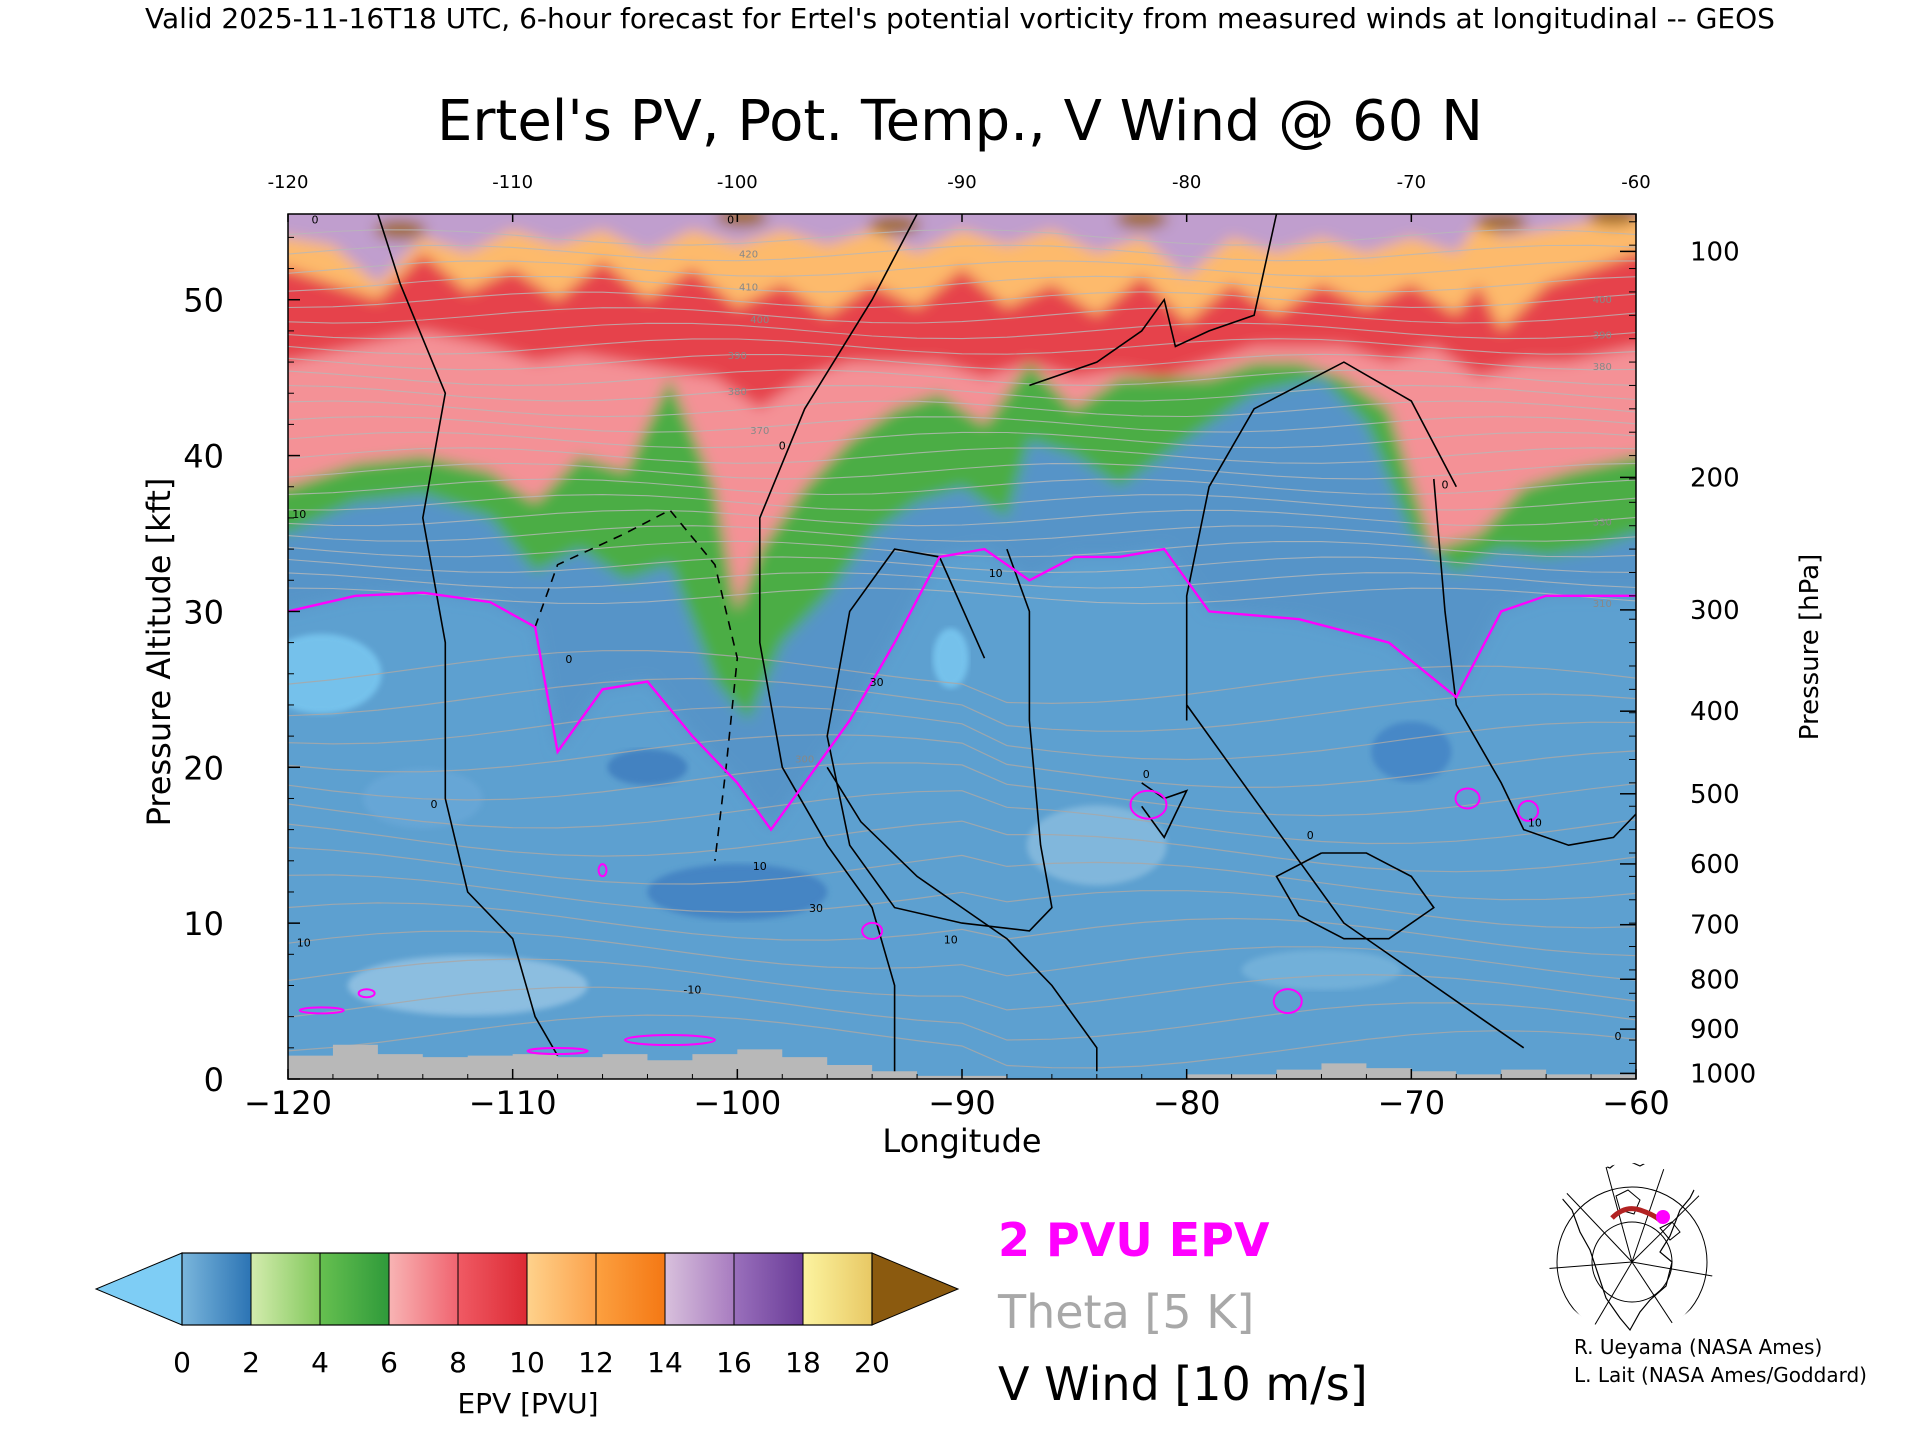 The image size is (1920, 1440). Describe the element at coordinates (734, 1362) in the screenshot. I see `colorbar-tick-label: 16` at that location.